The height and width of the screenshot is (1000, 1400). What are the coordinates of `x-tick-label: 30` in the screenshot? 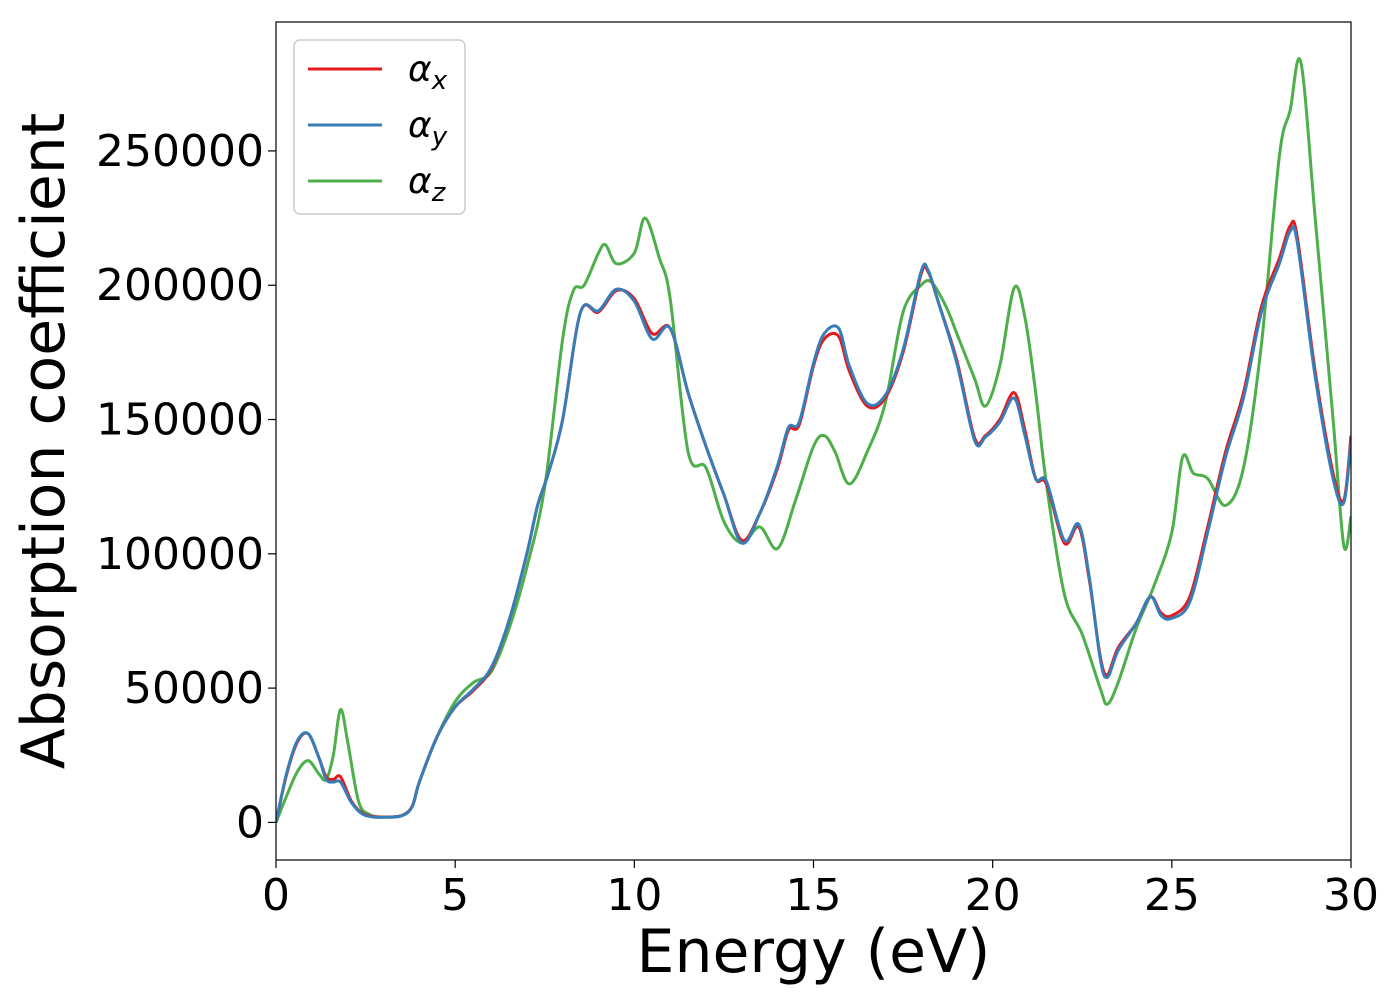 It's located at (1351, 895).